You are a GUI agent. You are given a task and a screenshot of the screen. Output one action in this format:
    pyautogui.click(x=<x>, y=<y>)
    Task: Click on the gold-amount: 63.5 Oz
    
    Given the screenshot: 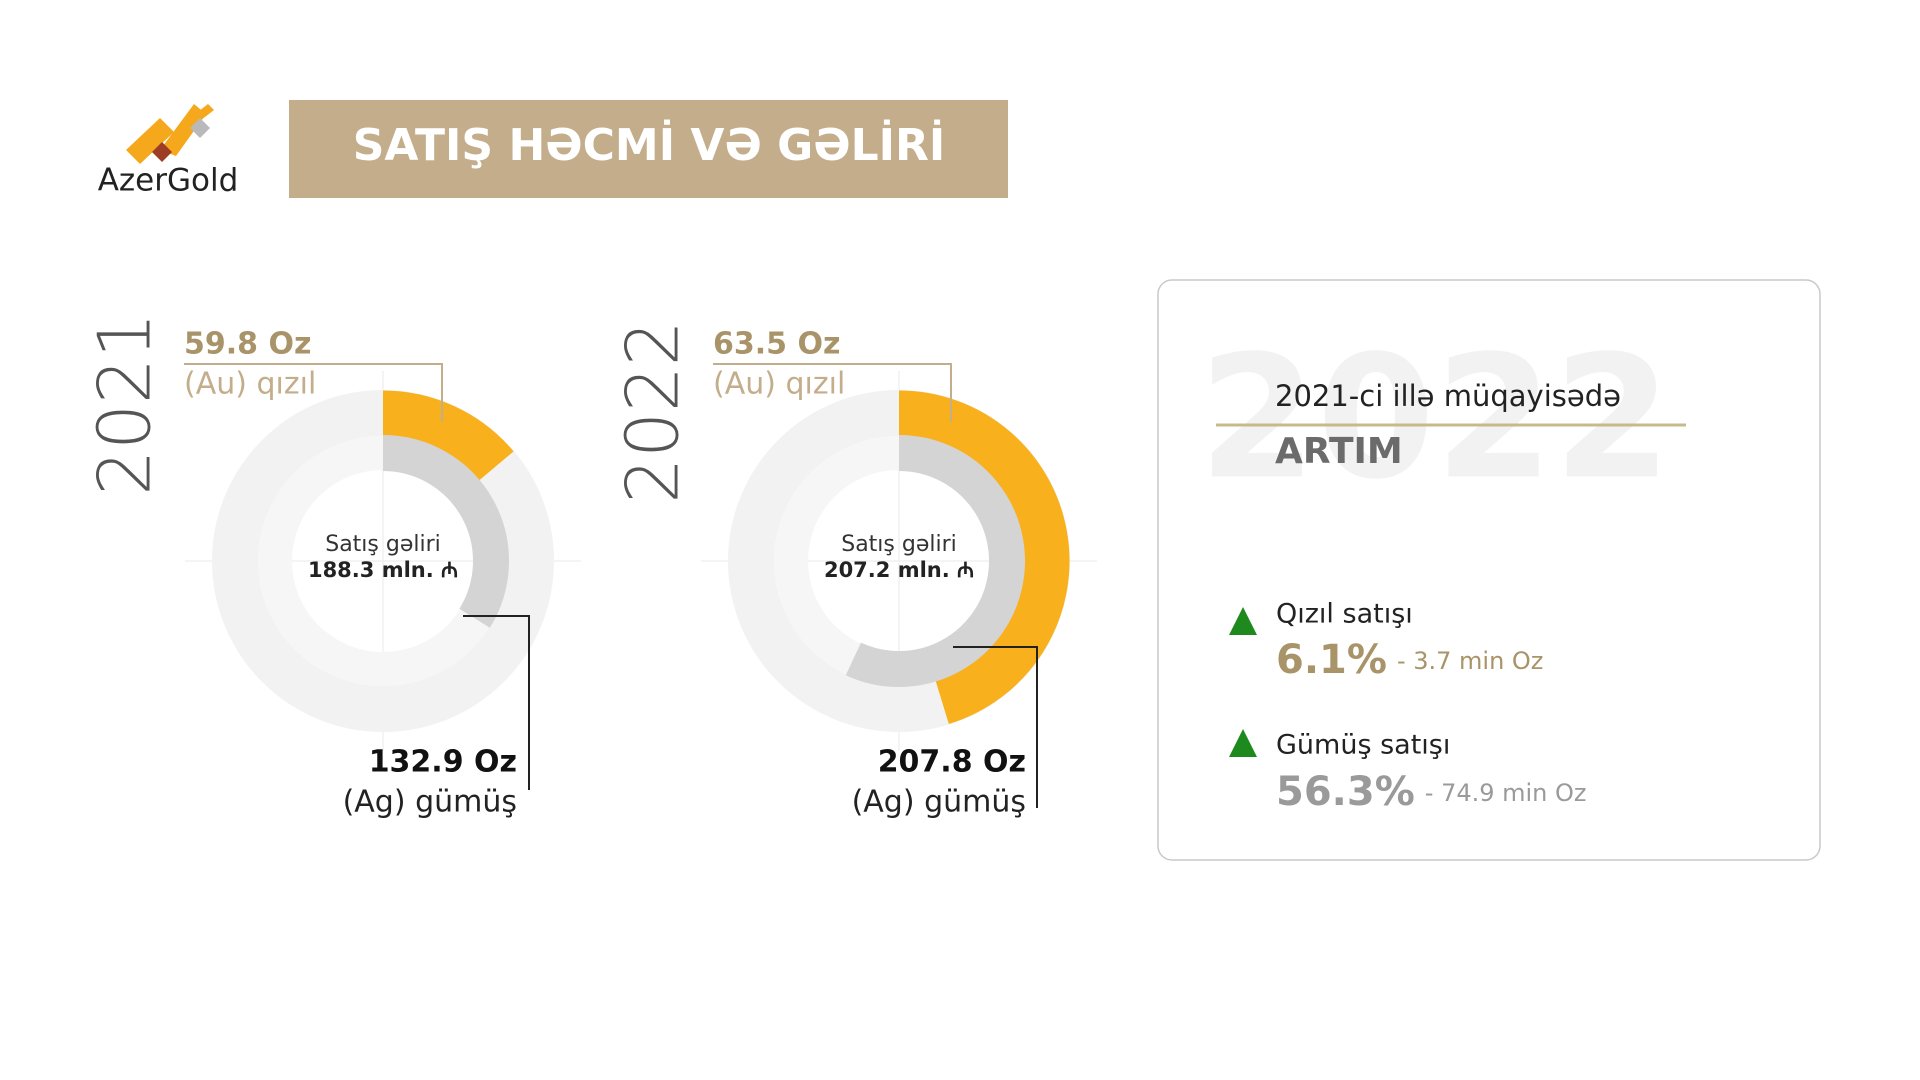 What is the action you would take?
    pyautogui.click(x=776, y=344)
    